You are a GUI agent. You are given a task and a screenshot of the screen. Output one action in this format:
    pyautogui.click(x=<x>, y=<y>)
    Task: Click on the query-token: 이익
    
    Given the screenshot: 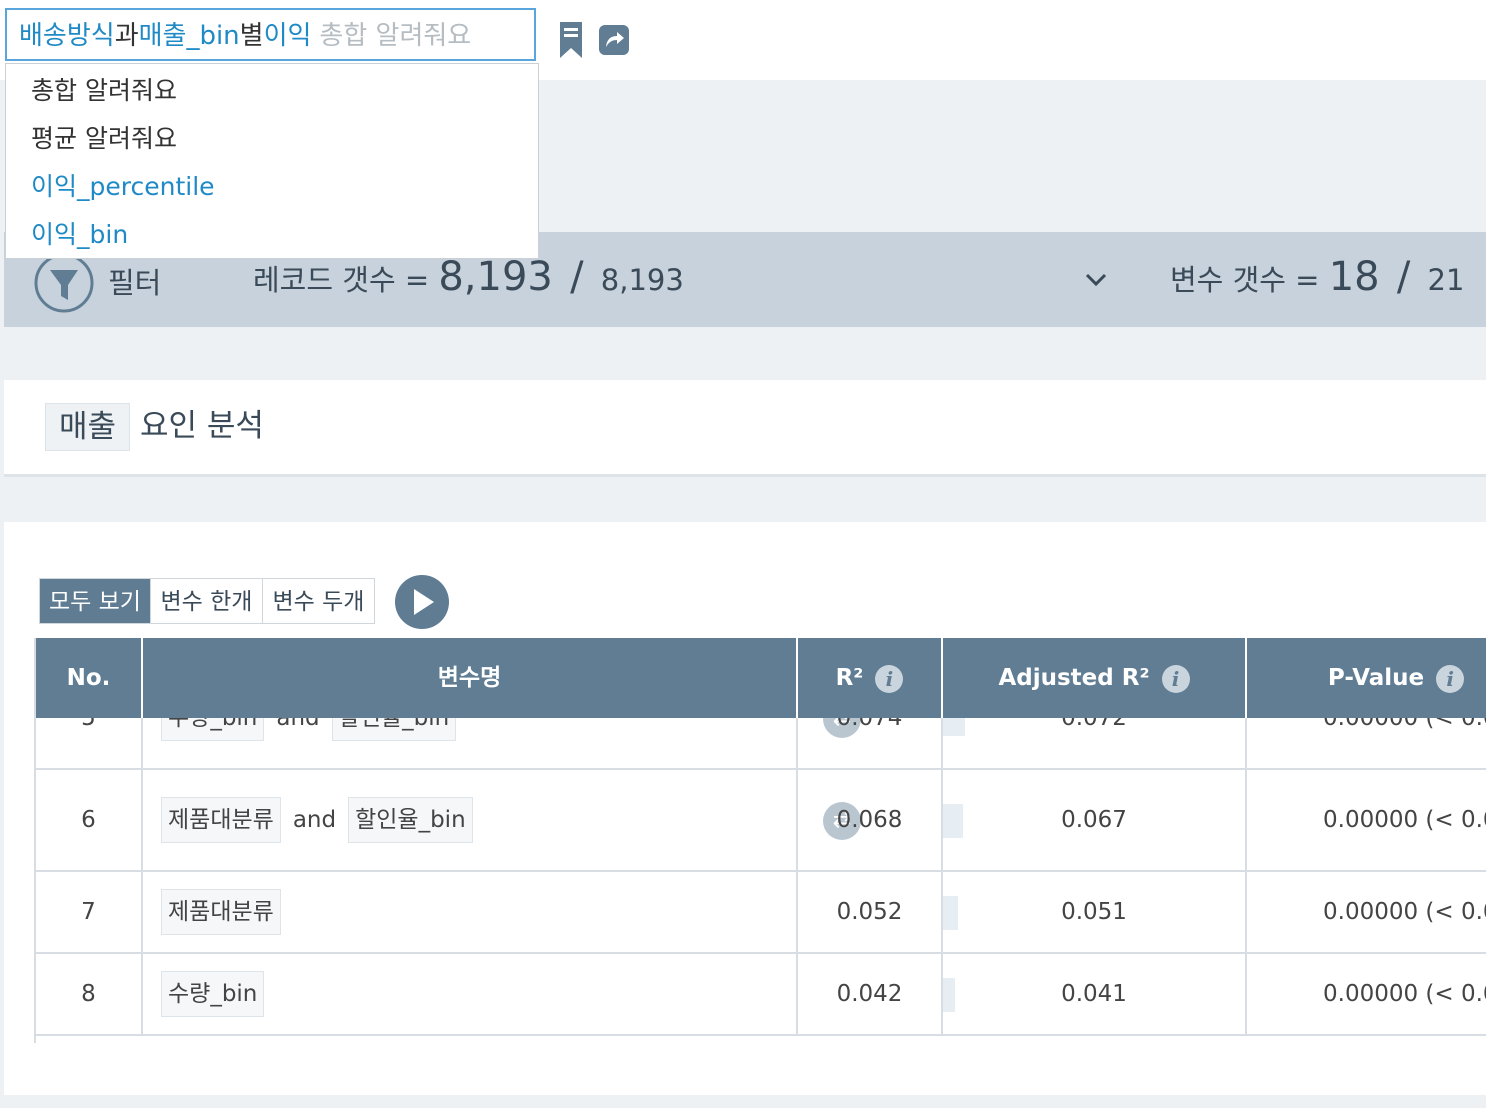 What is the action you would take?
    pyautogui.click(x=287, y=36)
    